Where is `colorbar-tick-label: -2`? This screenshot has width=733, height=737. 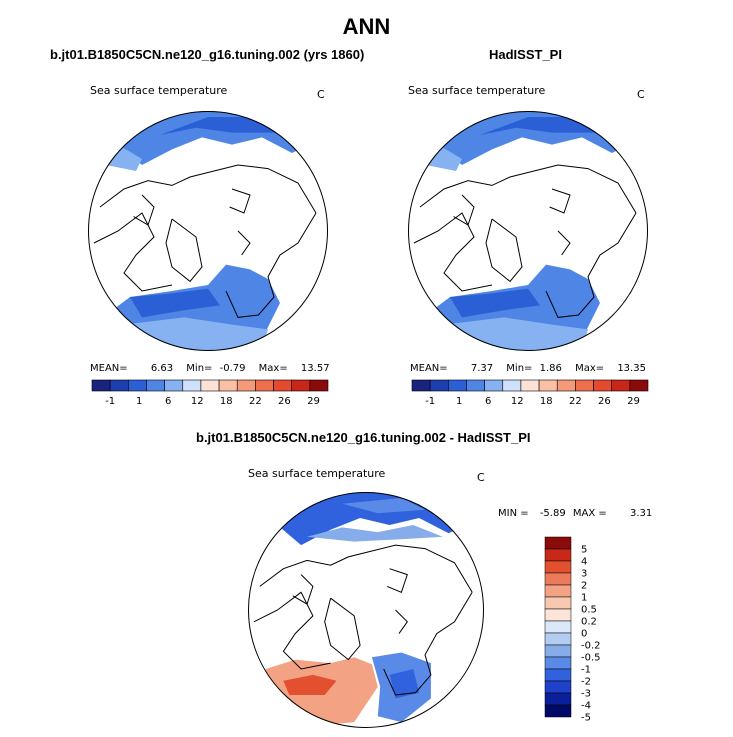 colorbar-tick-label: -2 is located at coordinates (586, 682).